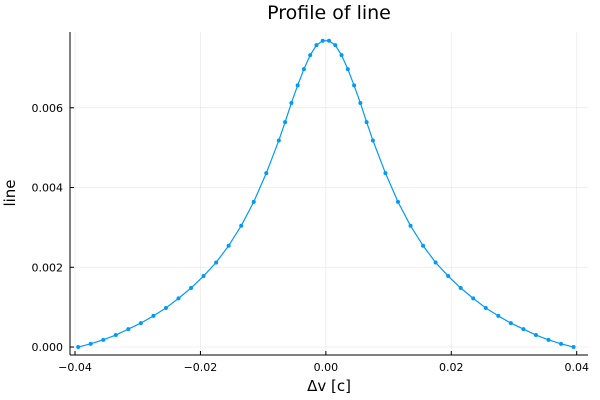 The width and height of the screenshot is (600, 400). I want to click on y-tick-label: 0.002, so click(48, 267).